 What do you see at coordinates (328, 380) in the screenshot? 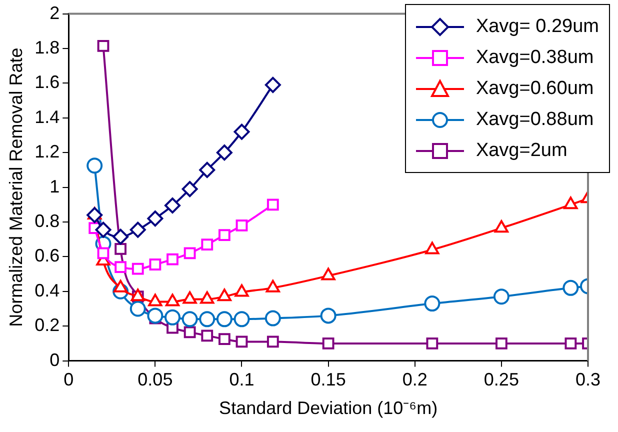
I see `x-tick-label: 0.15` at bounding box center [328, 380].